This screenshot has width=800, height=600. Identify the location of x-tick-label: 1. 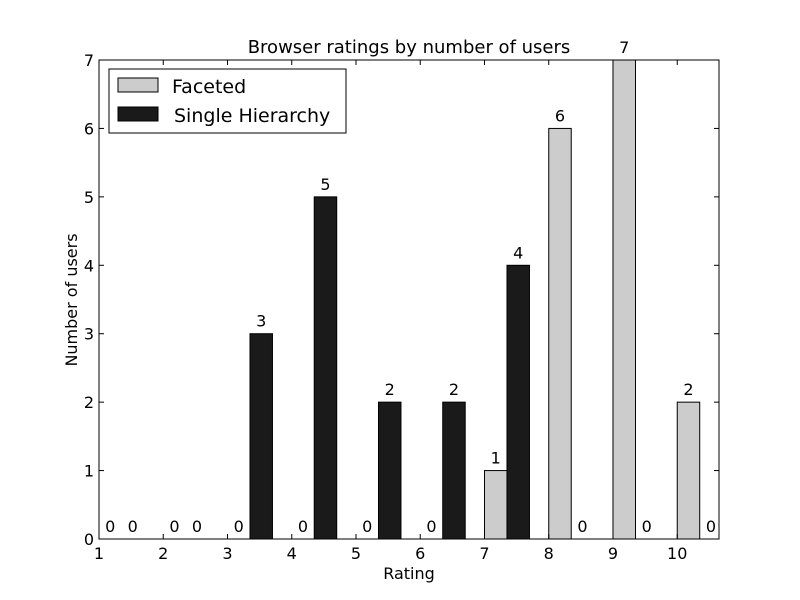
(99, 553).